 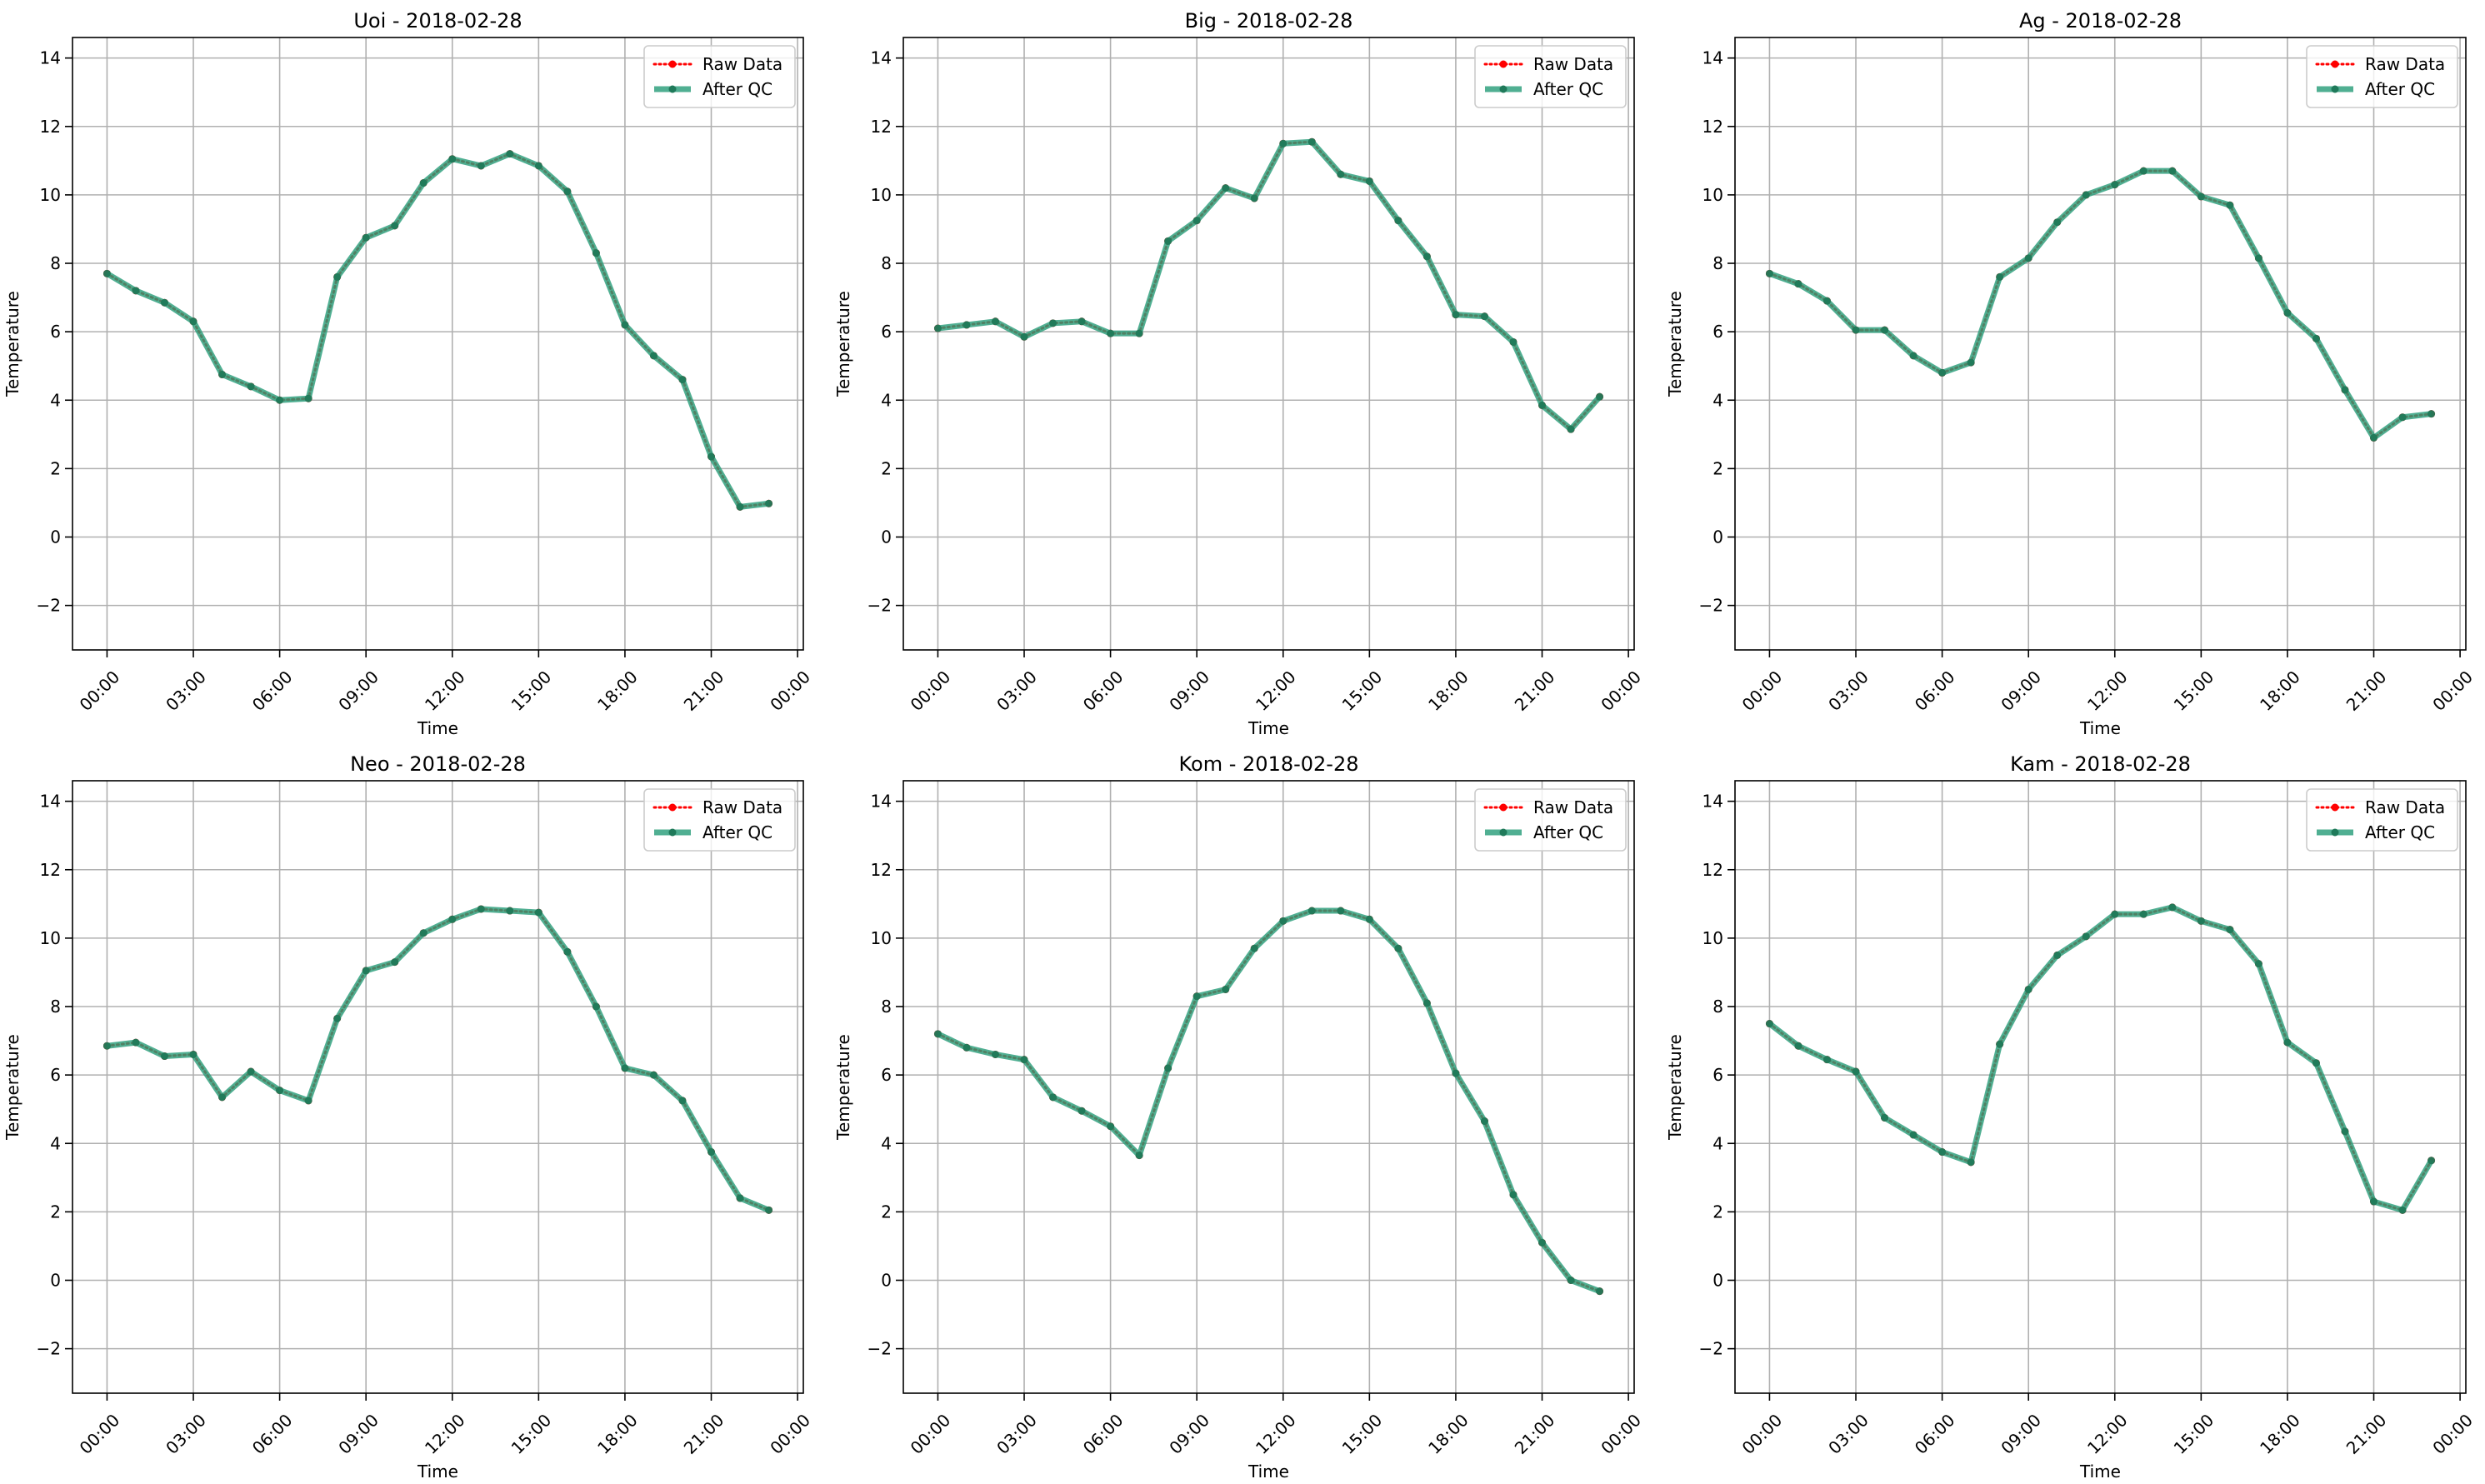 I want to click on y-tick-label: 6, so click(x=886, y=1075).